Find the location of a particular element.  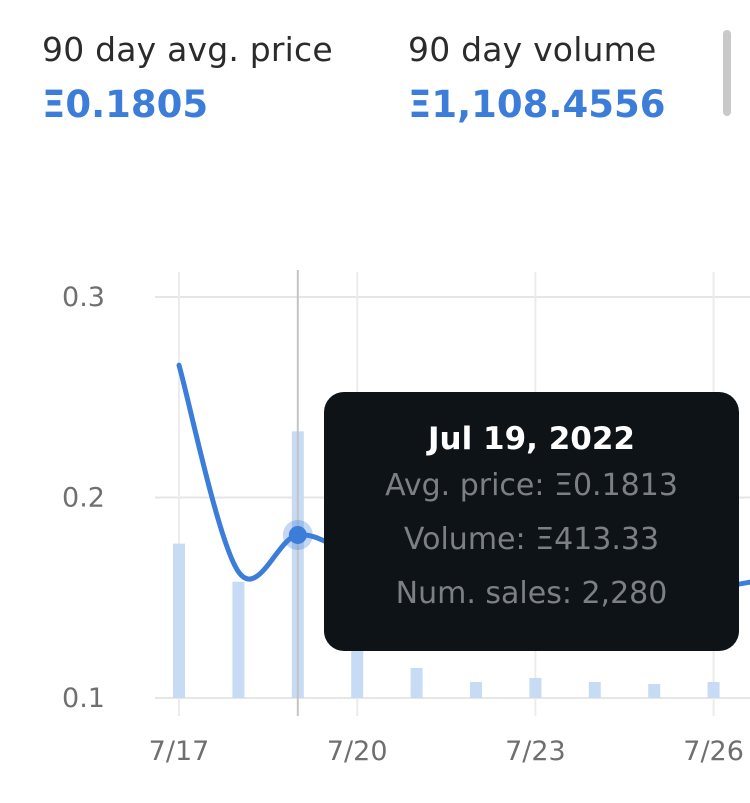

avg-price-value: Ξ0.1805 is located at coordinates (125, 104).